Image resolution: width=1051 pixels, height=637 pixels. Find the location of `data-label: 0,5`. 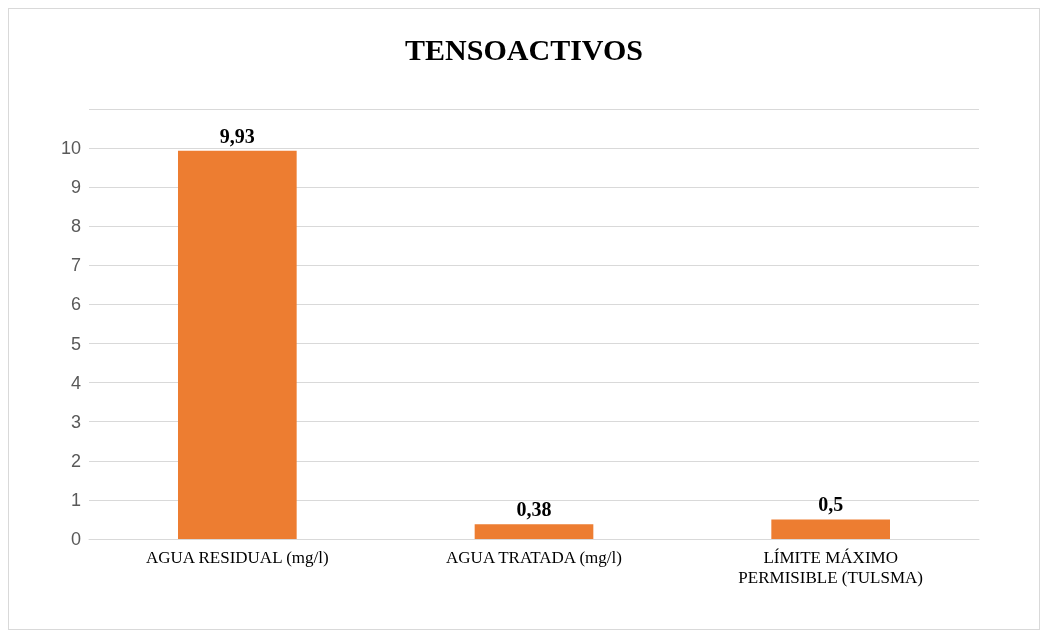

data-label: 0,5 is located at coordinates (831, 504).